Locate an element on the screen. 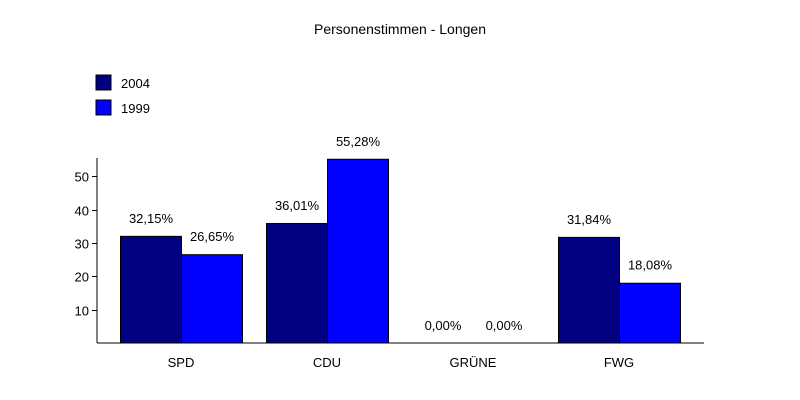  y-tick-label: 20 is located at coordinates (82, 277).